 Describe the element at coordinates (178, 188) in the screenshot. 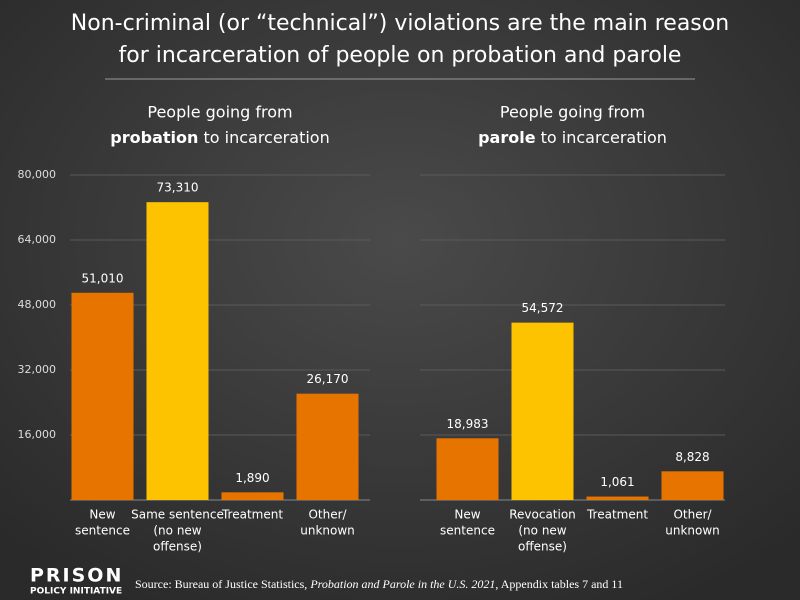

I see `value-label: 73,310` at that location.